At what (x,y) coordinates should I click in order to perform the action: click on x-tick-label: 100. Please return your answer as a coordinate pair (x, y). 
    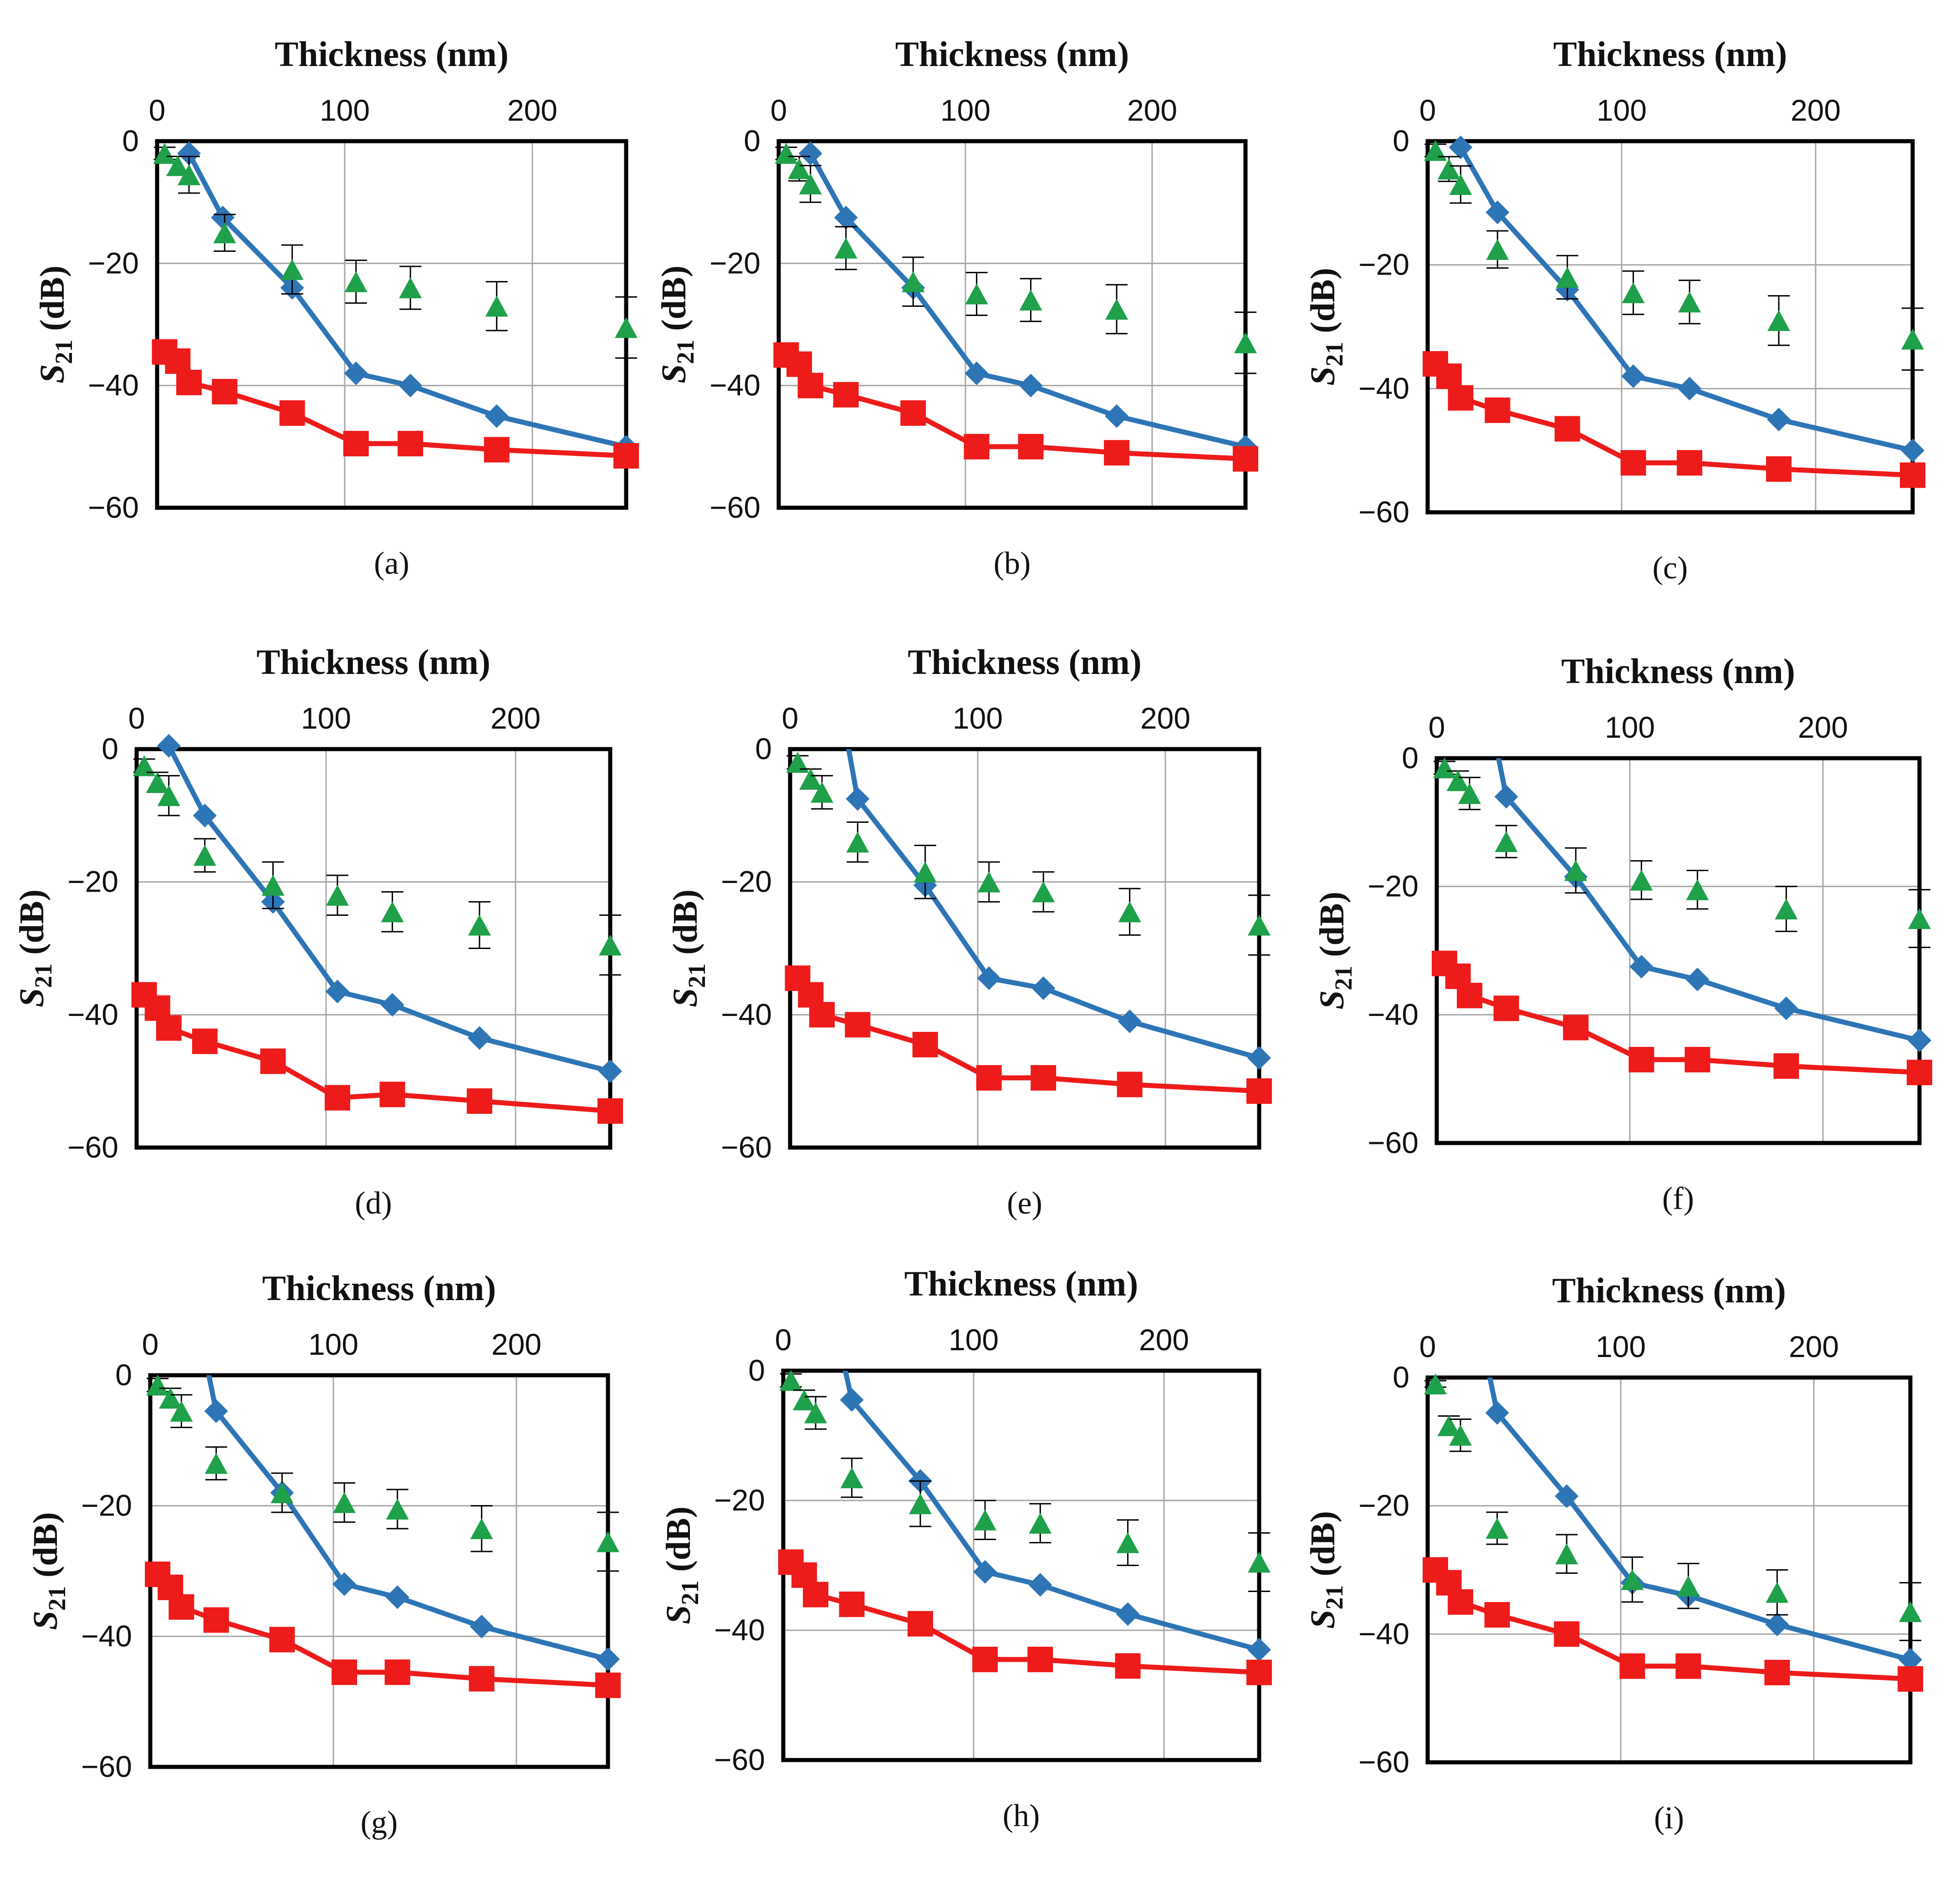
    Looking at the image, I should click on (1621, 1346).